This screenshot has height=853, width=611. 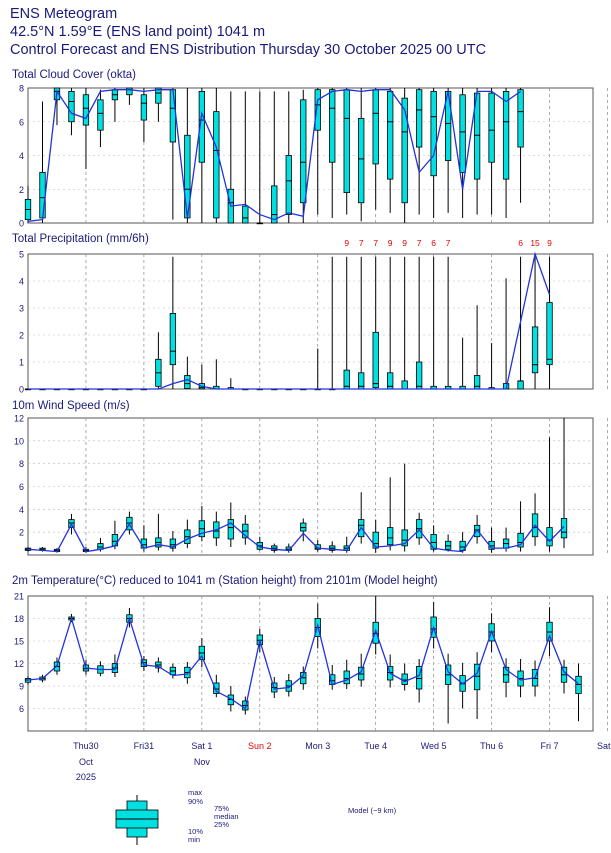 I want to click on x-day-label: Thu 6, so click(x=491, y=746).